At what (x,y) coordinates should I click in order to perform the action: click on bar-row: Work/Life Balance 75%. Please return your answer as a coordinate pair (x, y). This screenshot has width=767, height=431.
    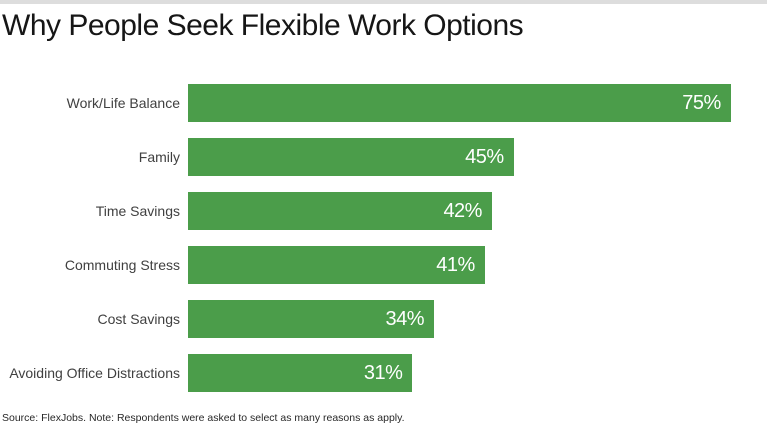
    Looking at the image, I should click on (383, 103).